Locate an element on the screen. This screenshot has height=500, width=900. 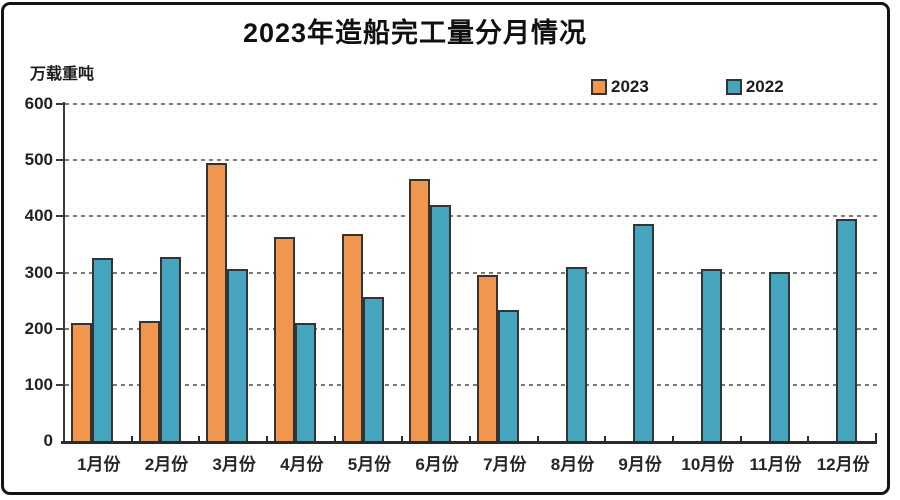
y-tick-label-200: 200 is located at coordinates (38, 328).